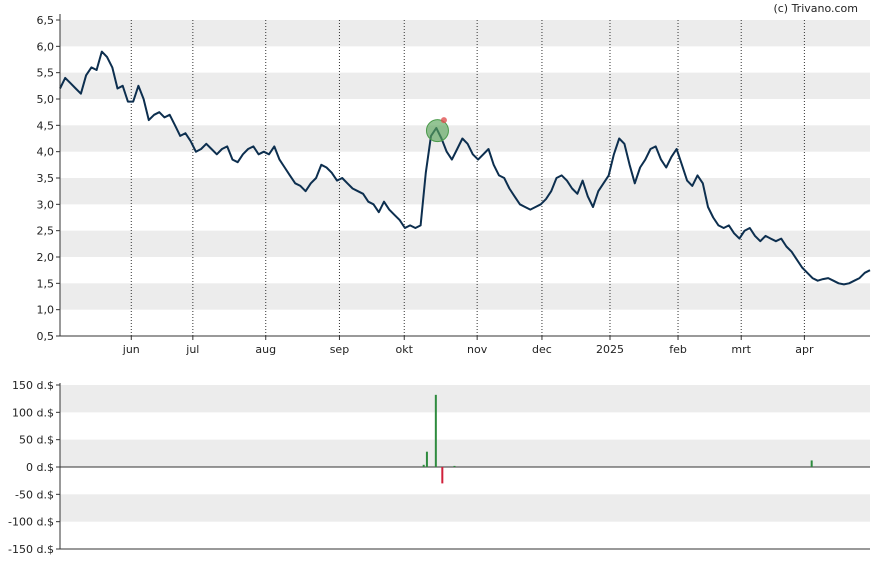 This screenshot has width=888, height=569. I want to click on price-x-ticks: jun jul aug sep okt nov dec 2025 feb mrt apr, so click(468, 346).